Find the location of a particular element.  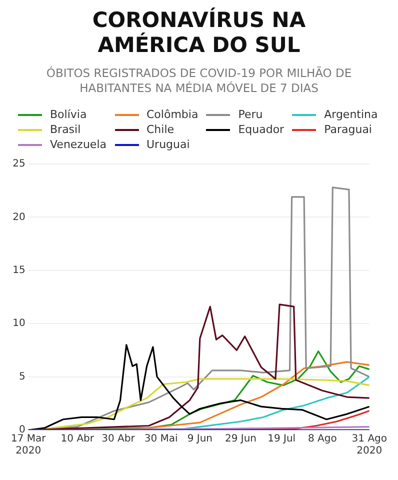

y-tick-label: 20 is located at coordinates (19, 217).